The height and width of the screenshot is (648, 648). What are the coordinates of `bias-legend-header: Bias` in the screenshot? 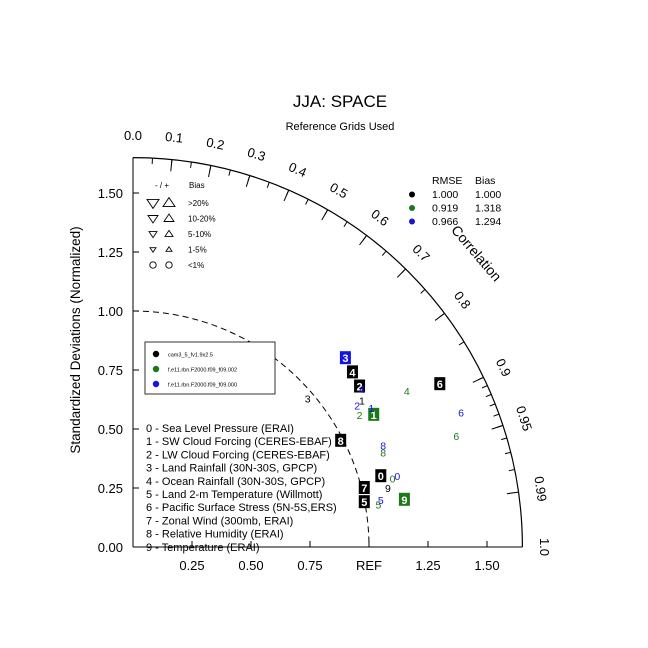 It's located at (197, 185).